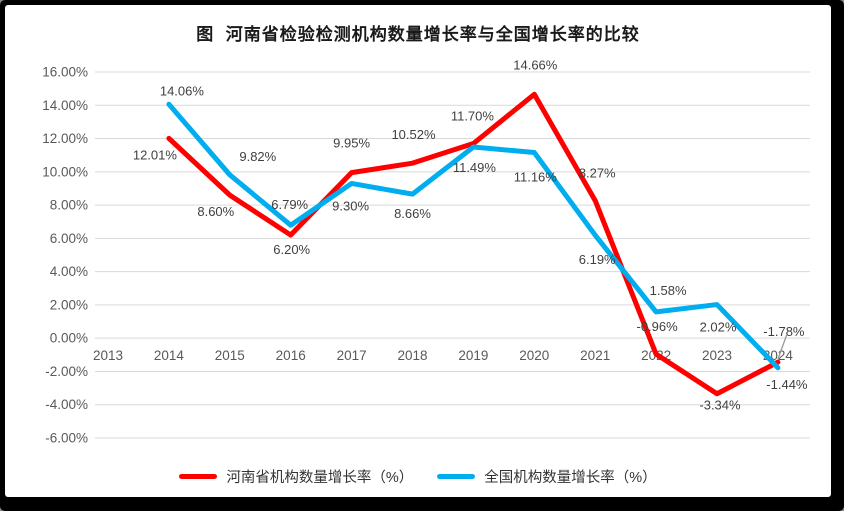 The width and height of the screenshot is (844, 511). Describe the element at coordinates (787, 384) in the screenshot. I see `data-label: -1.44%` at that location.